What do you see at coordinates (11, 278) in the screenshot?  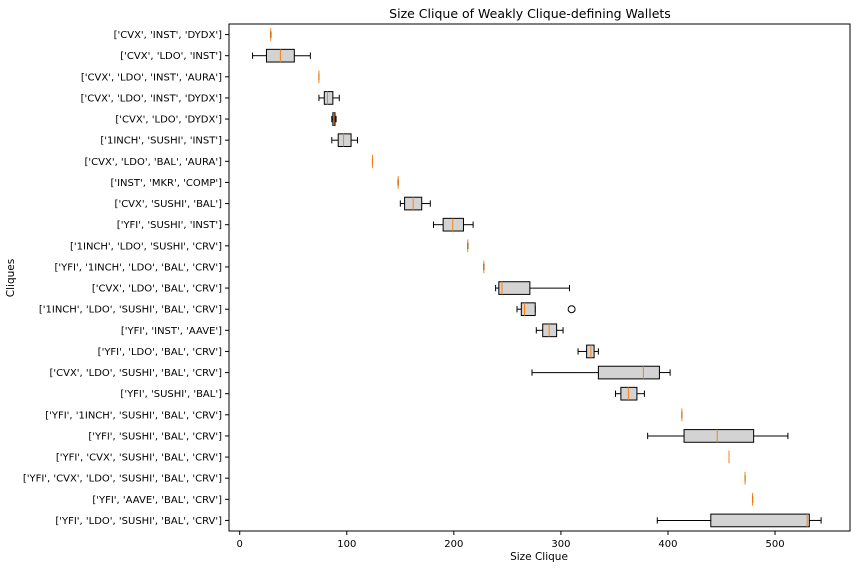 I see `y-axis-label: Cliques` at bounding box center [11, 278].